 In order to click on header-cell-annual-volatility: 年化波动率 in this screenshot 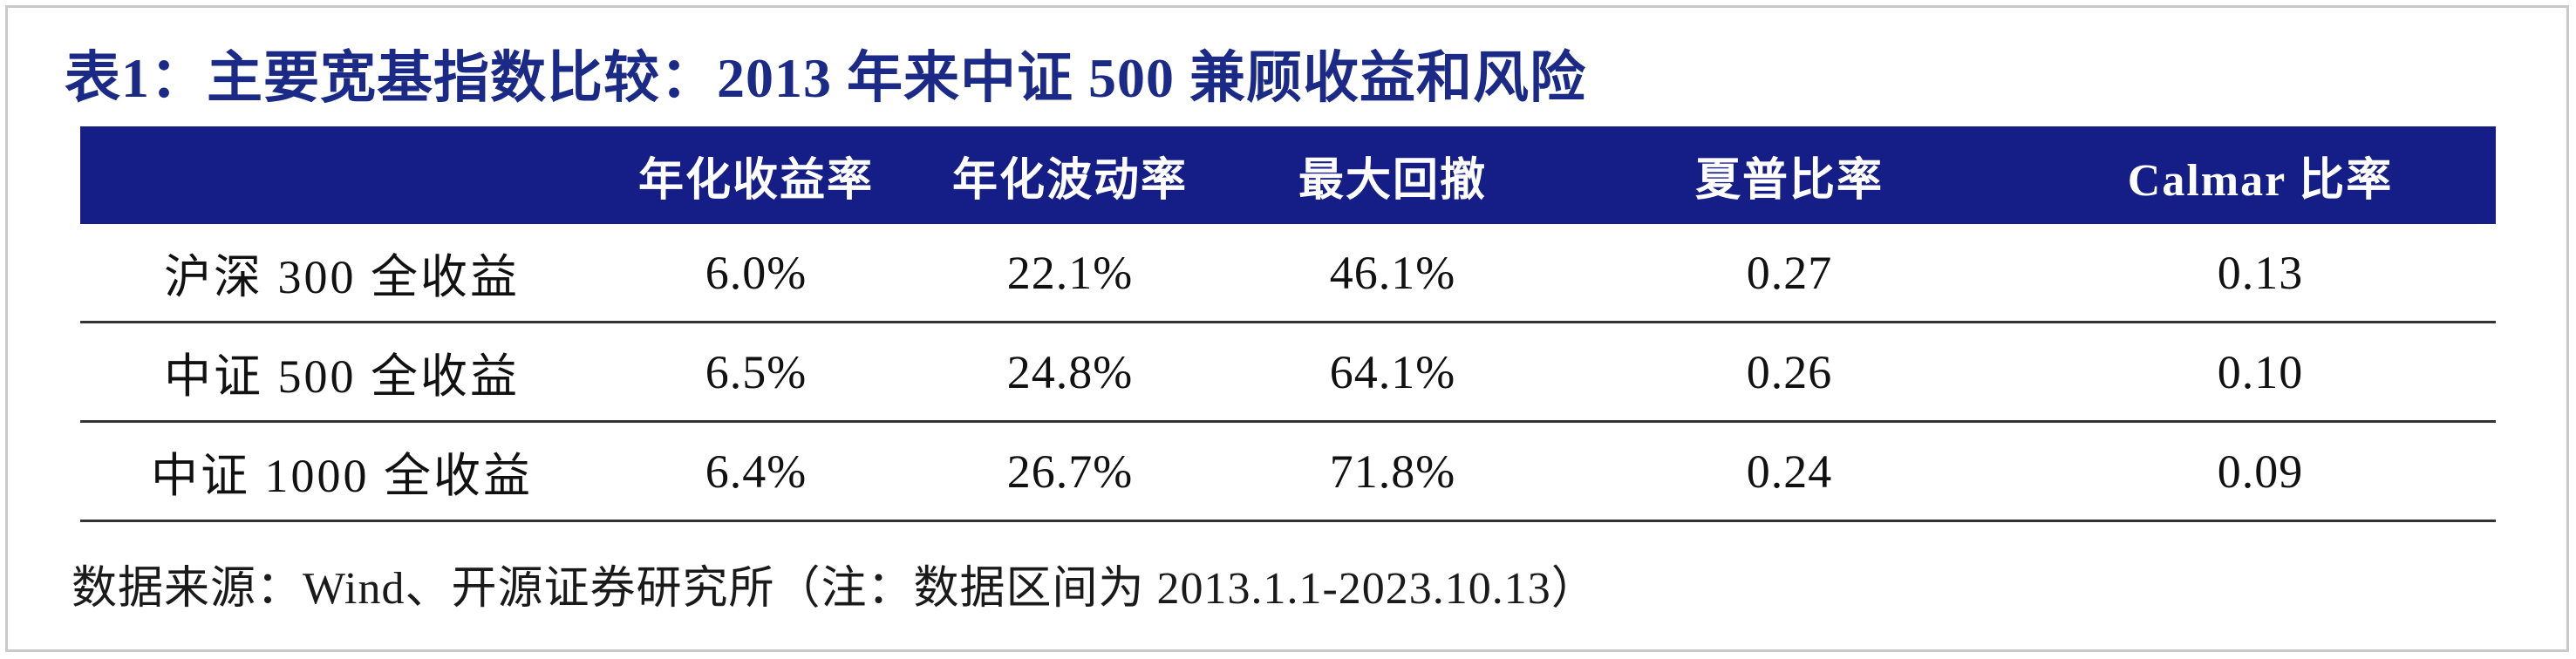, I will do `click(1070, 175)`.